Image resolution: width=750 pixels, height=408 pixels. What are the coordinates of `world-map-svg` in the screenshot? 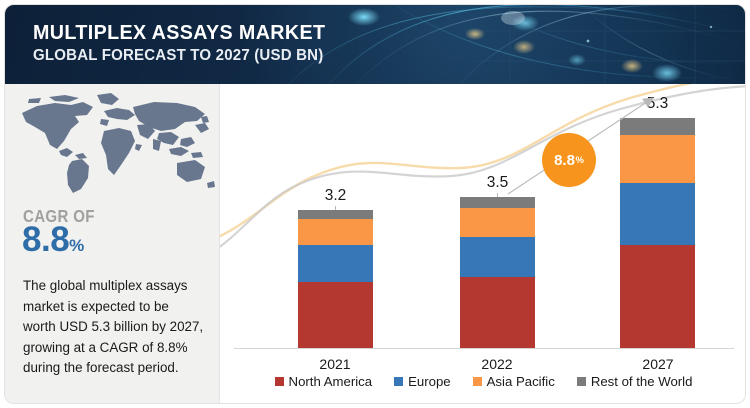 It's located at (118, 143).